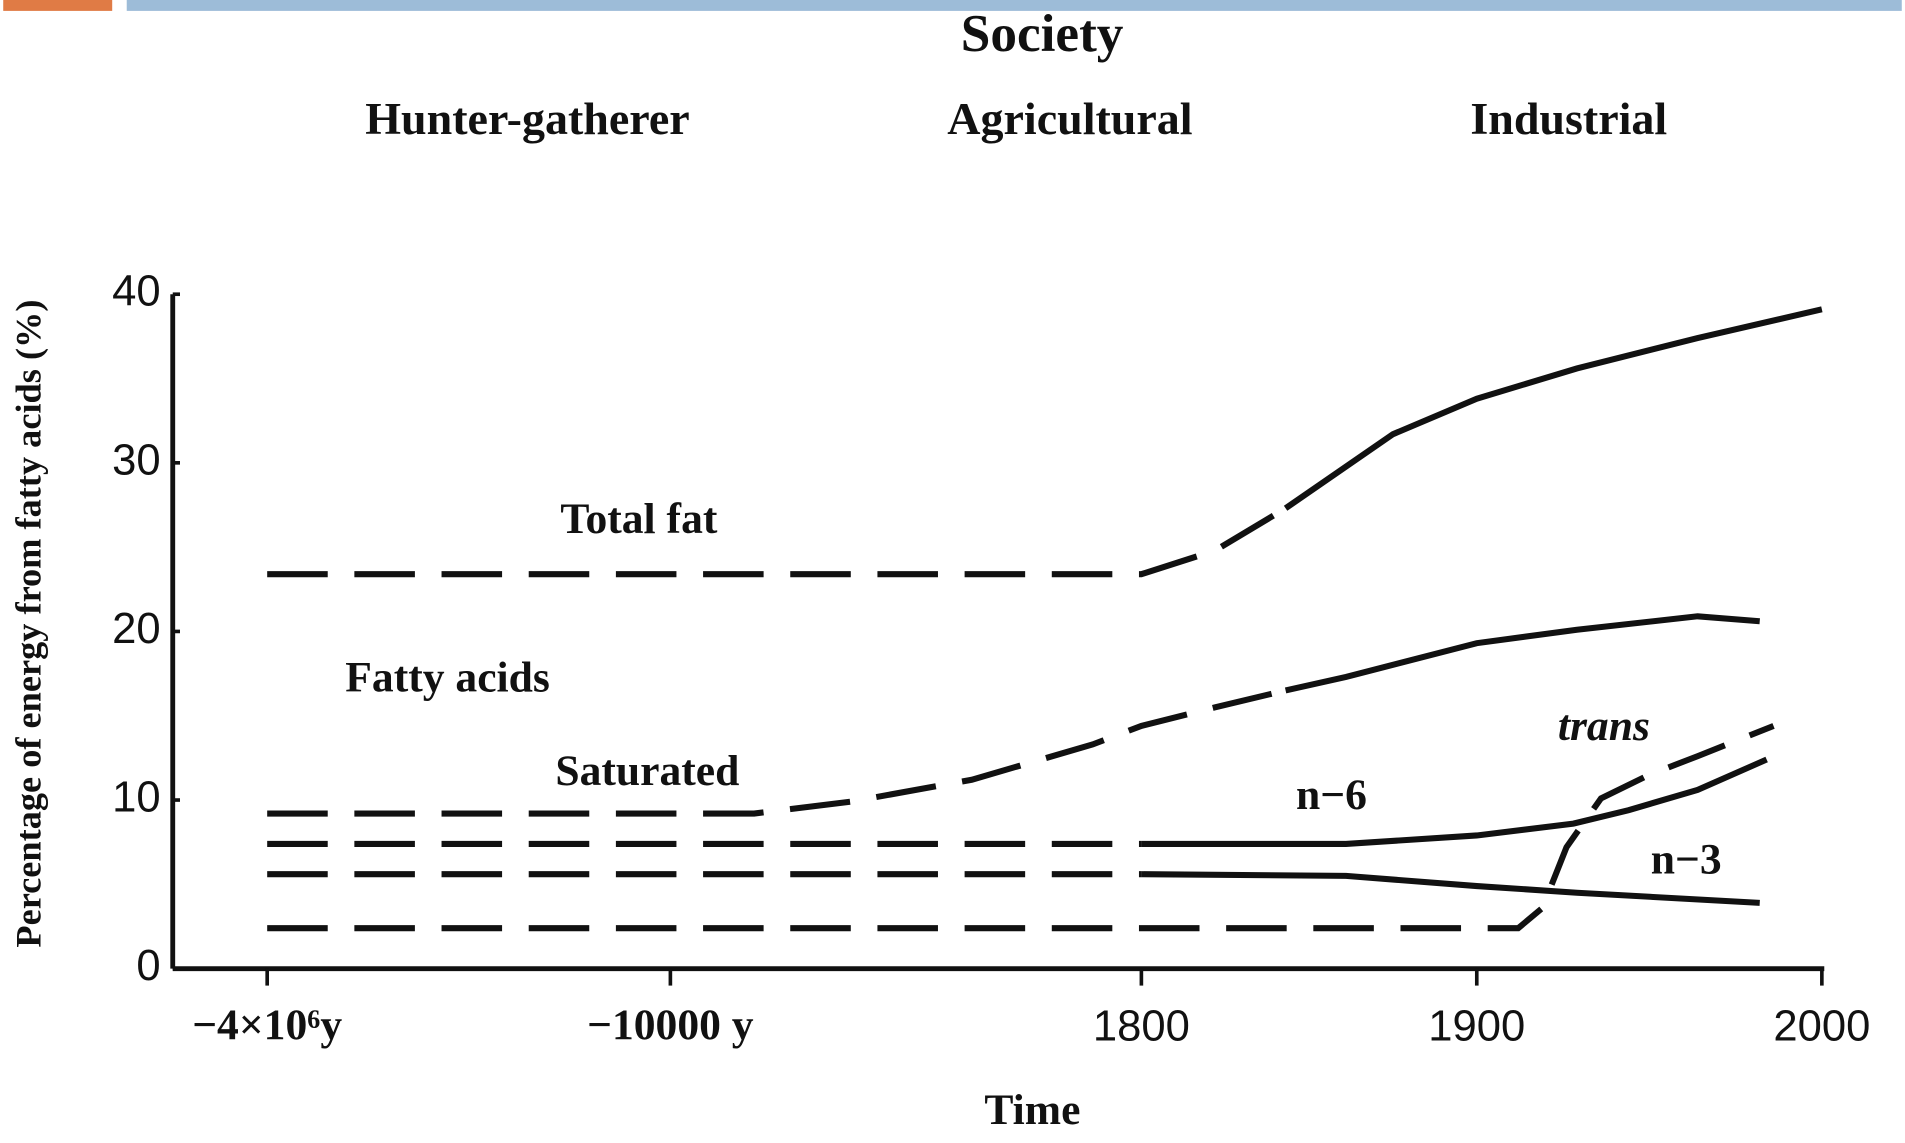  I want to click on x-tick-label: −4×10⁶y, so click(267, 1025).